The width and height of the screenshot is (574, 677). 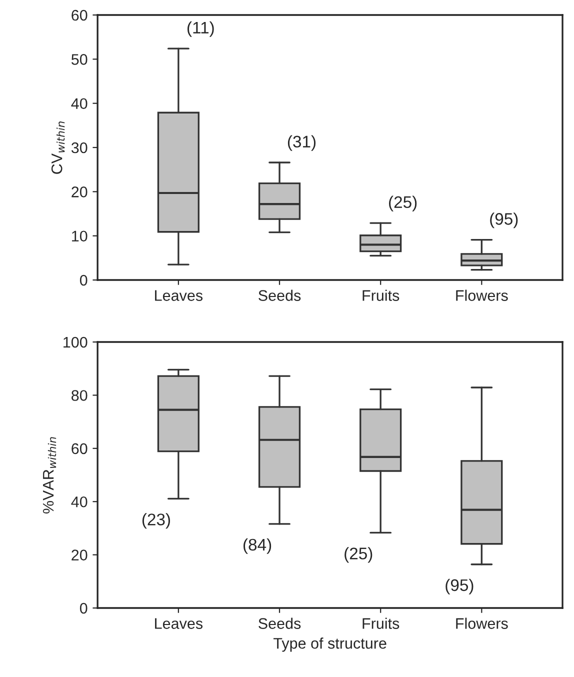 What do you see at coordinates (79, 148) in the screenshot?
I see `y-tick-label: 30` at bounding box center [79, 148].